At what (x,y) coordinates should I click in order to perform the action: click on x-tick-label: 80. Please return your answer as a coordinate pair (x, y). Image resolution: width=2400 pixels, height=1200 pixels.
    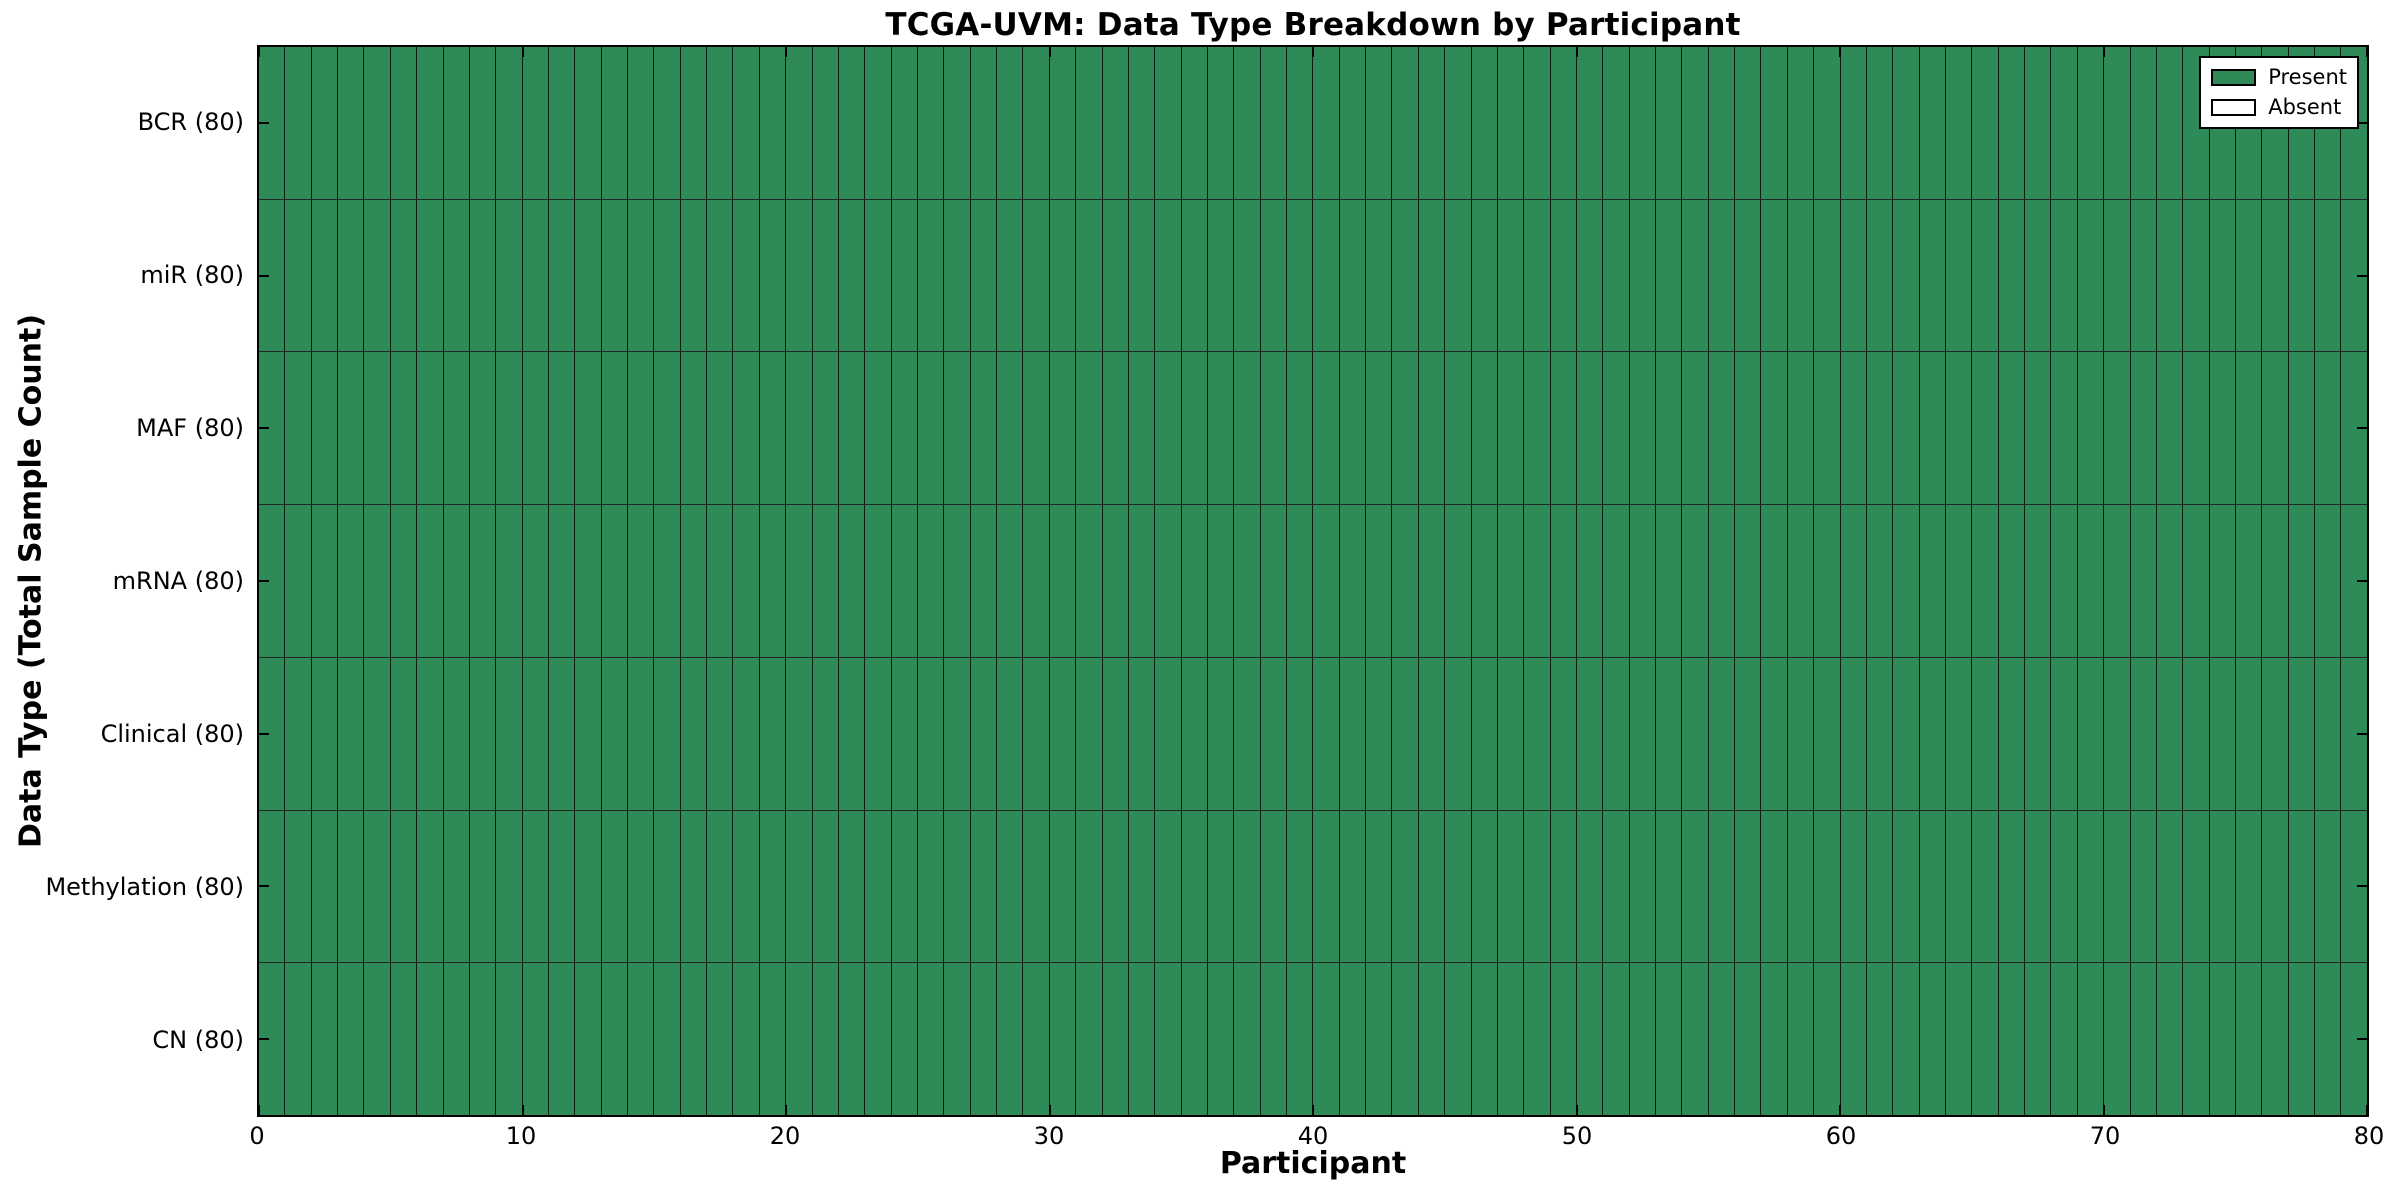
    Looking at the image, I should click on (2369, 1136).